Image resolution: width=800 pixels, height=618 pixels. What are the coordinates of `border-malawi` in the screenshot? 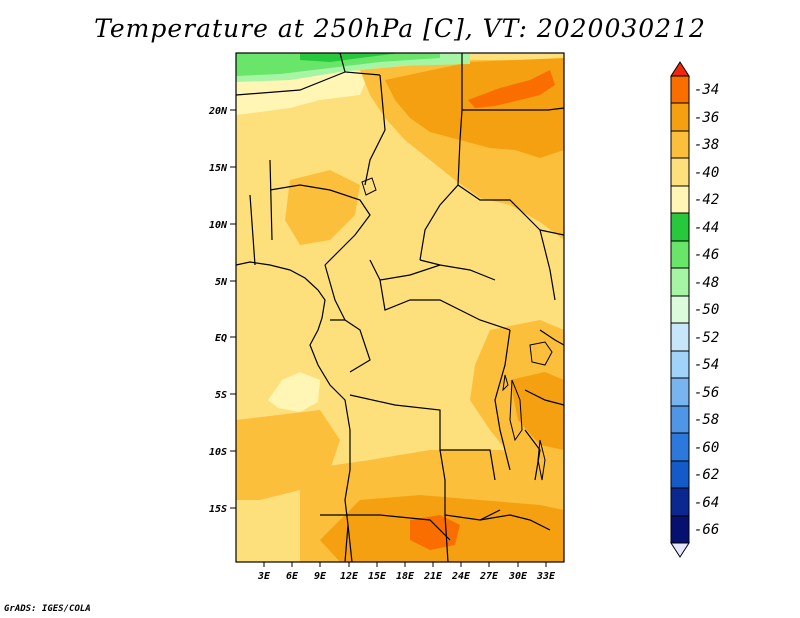 It's located at (532, 455).